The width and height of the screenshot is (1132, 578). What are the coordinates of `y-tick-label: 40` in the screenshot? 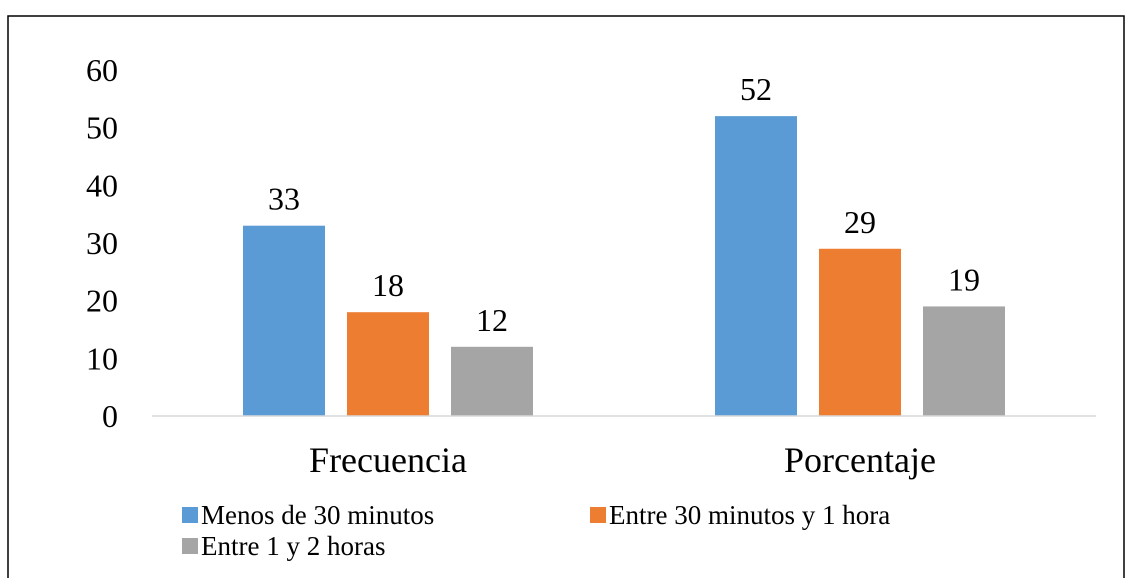 It's located at (102, 185).